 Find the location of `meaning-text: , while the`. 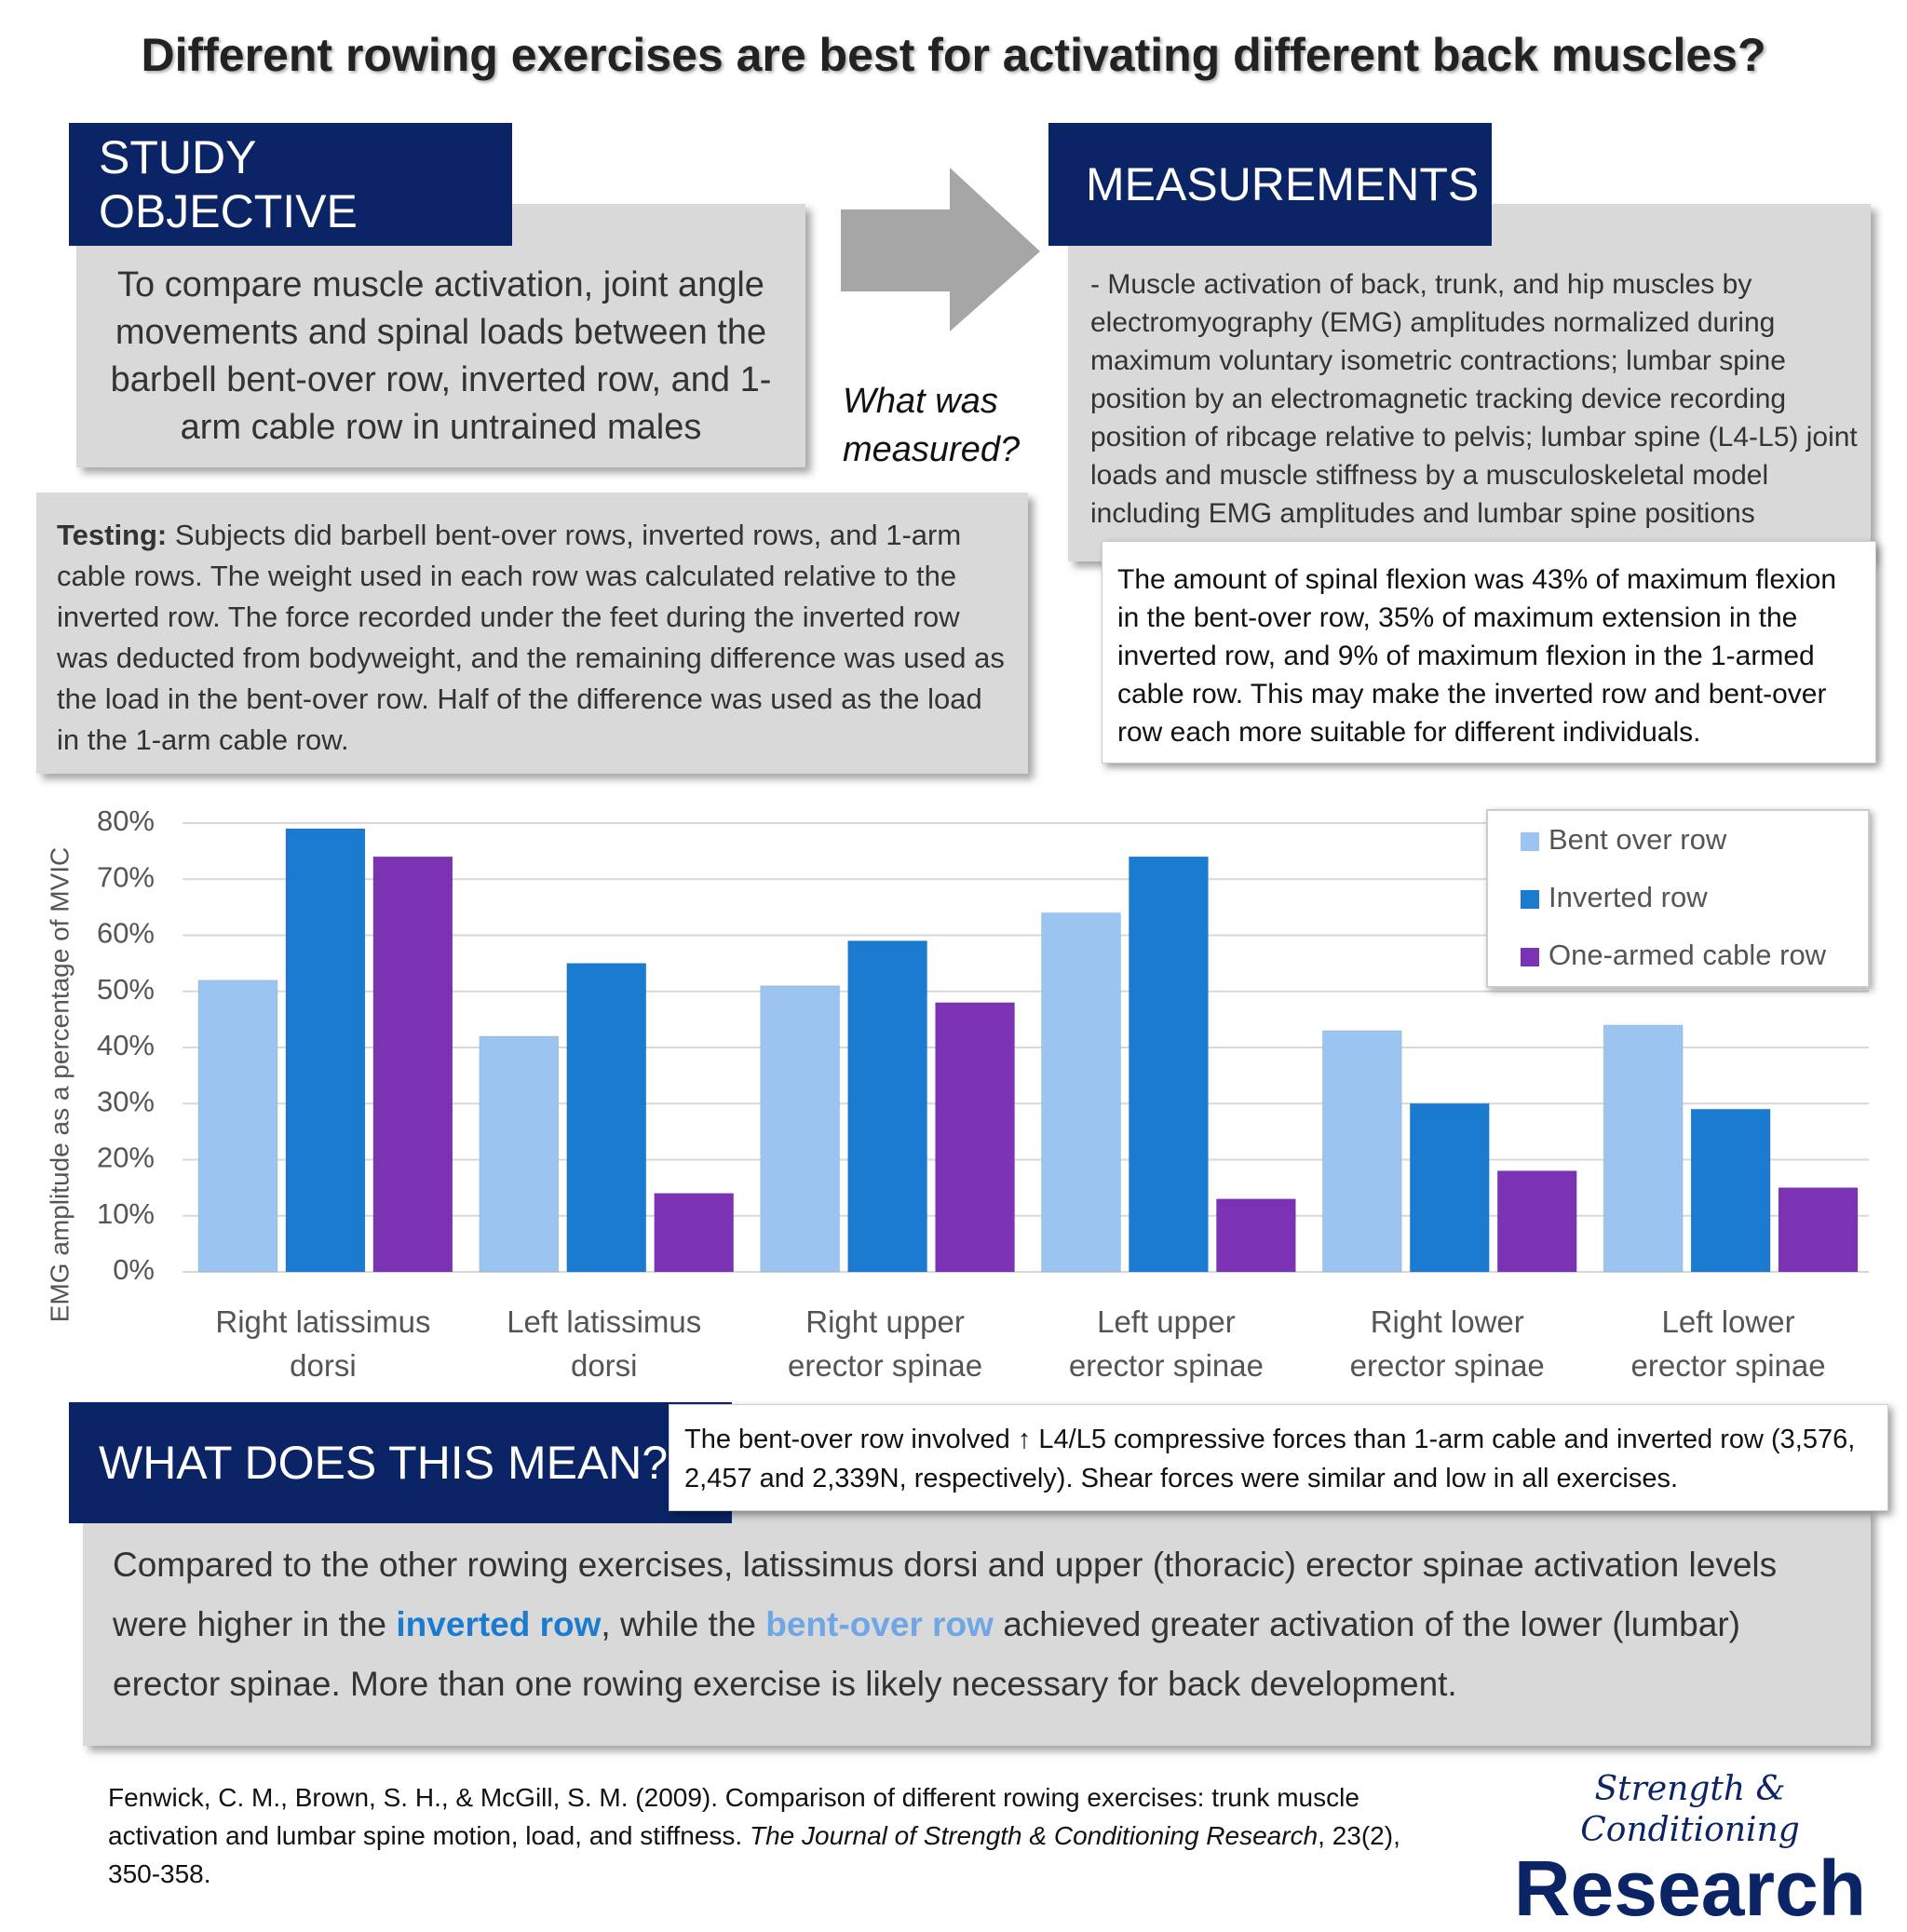

meaning-text: , while the is located at coordinates (684, 1624).